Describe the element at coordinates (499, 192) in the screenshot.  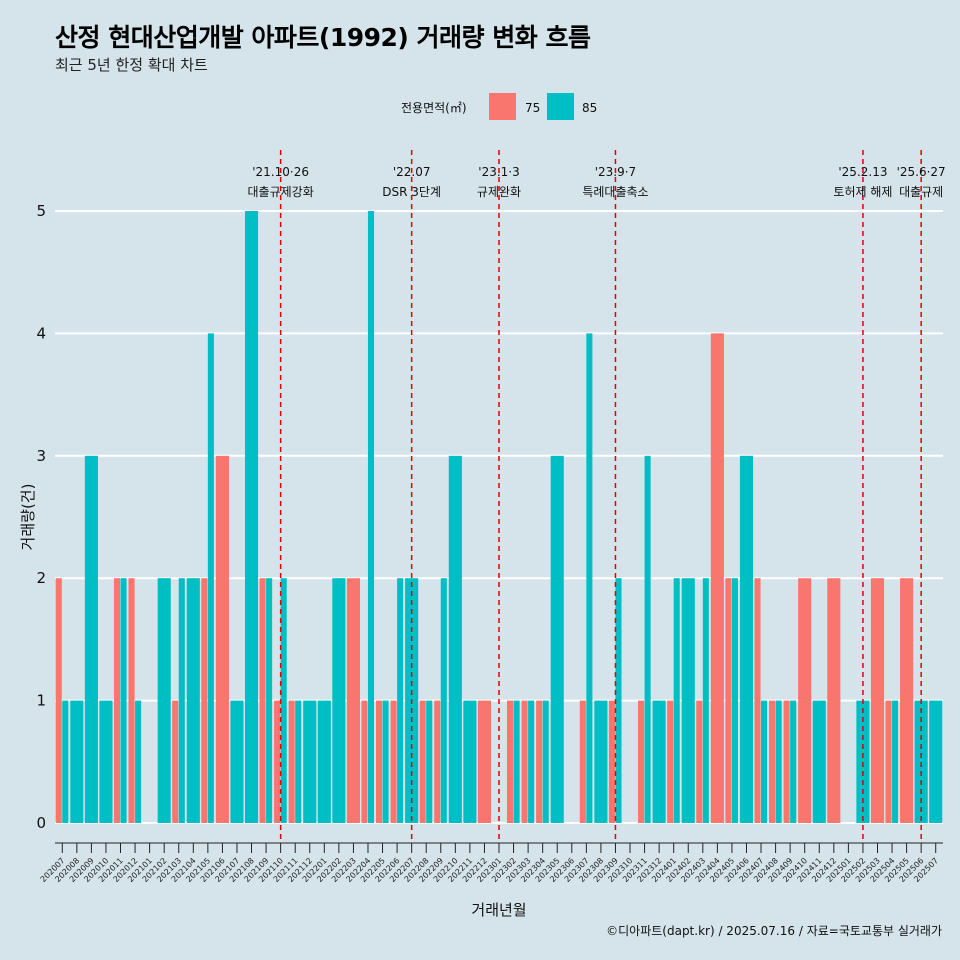
I see `event-label: 규제완화` at that location.